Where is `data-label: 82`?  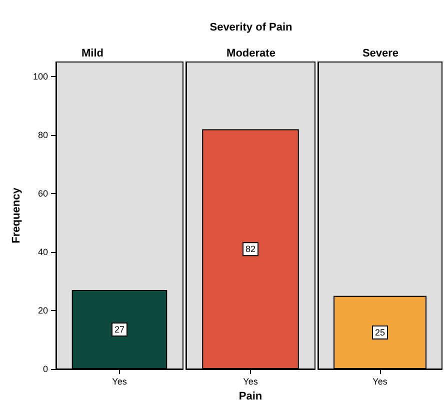
data-label: 82 is located at coordinates (250, 249).